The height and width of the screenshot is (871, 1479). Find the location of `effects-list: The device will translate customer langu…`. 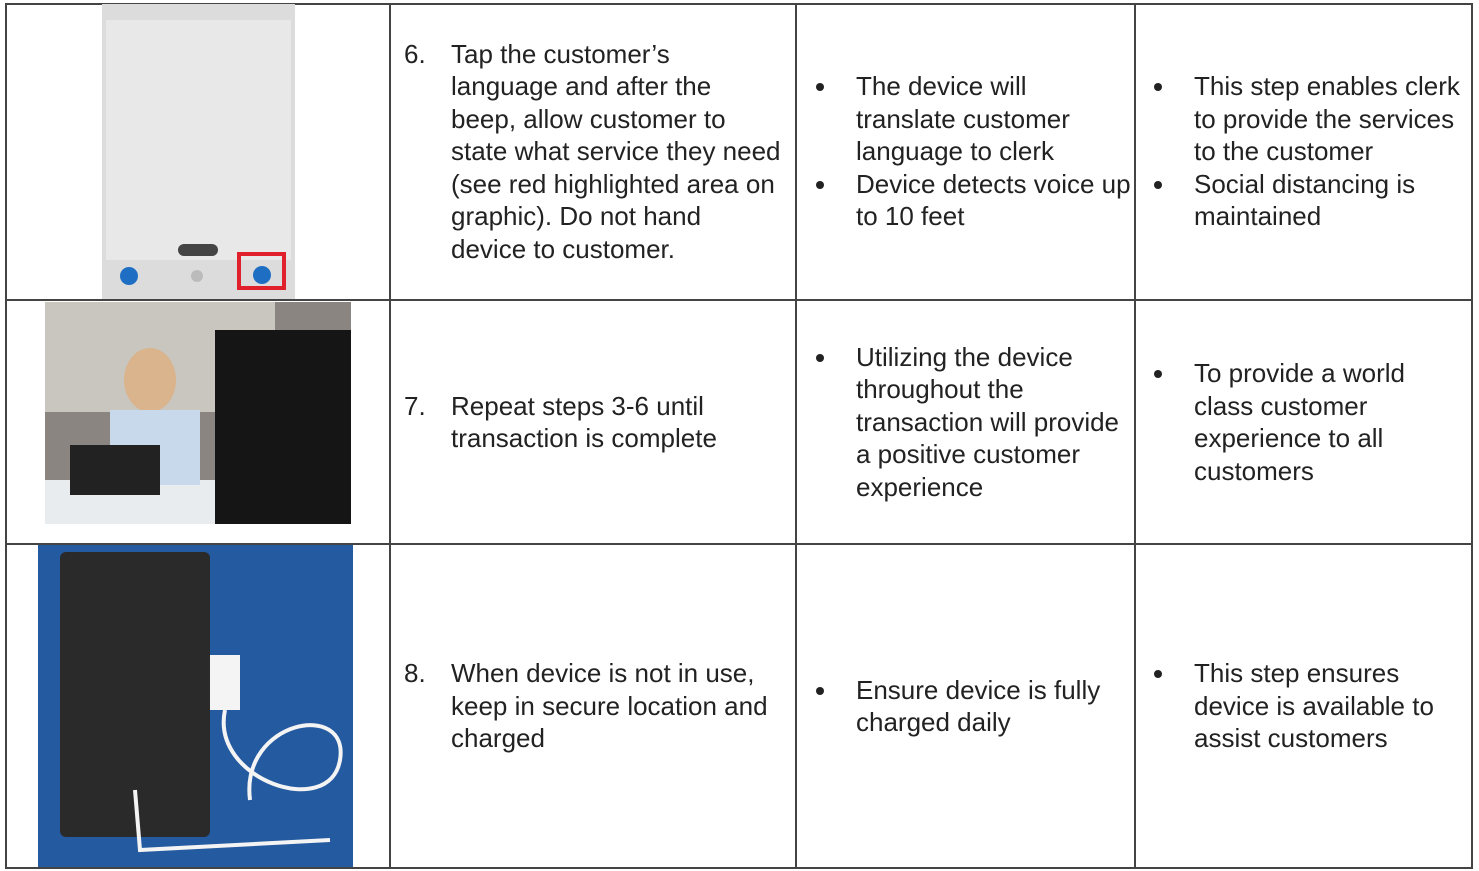

effects-list: The device will translate customer langu… is located at coordinates (973, 151).